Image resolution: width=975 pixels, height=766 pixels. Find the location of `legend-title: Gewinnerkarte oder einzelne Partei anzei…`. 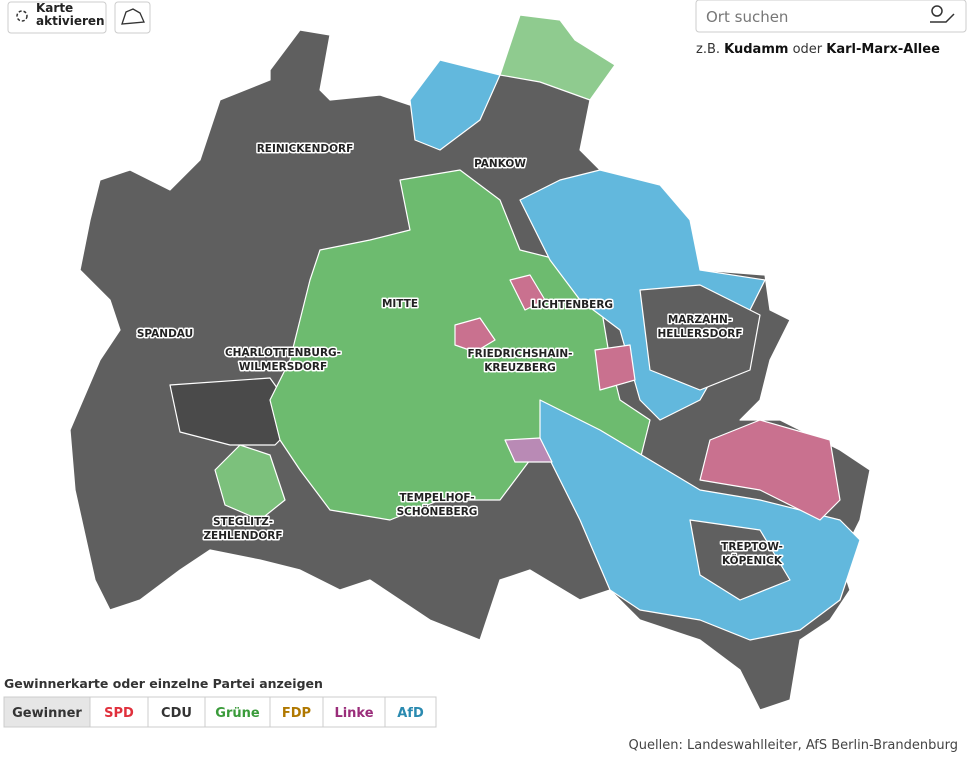

legend-title: Gewinnerkarte oder einzelne Partei anzei… is located at coordinates (163, 683).